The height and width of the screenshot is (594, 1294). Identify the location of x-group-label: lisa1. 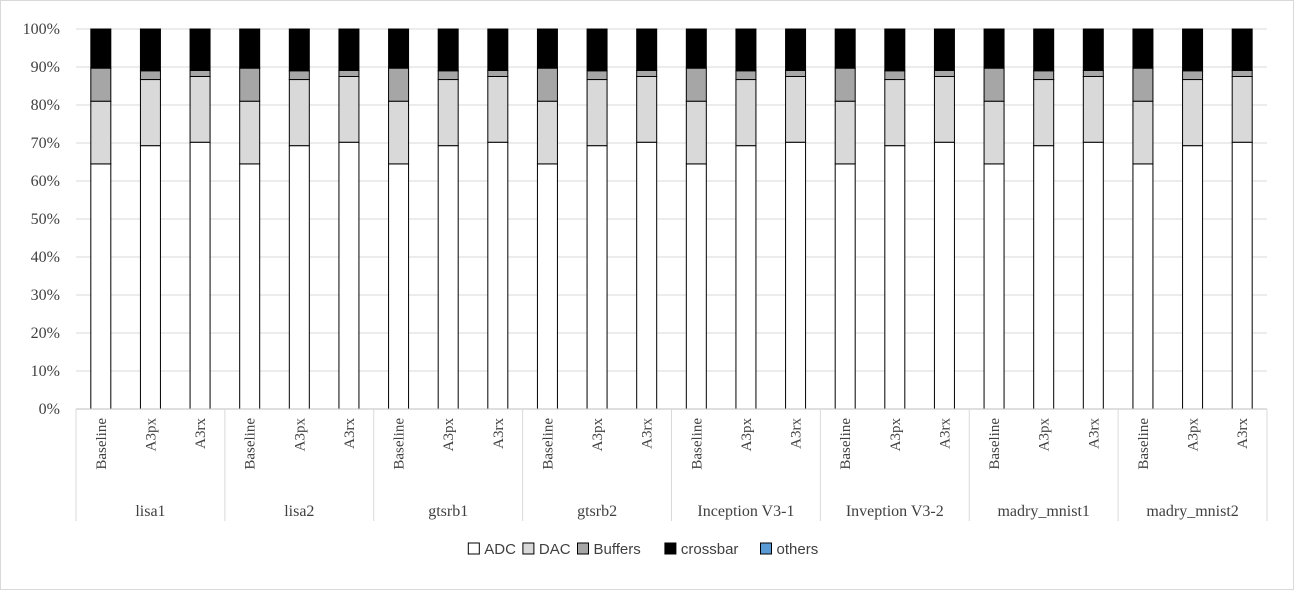
(150, 511).